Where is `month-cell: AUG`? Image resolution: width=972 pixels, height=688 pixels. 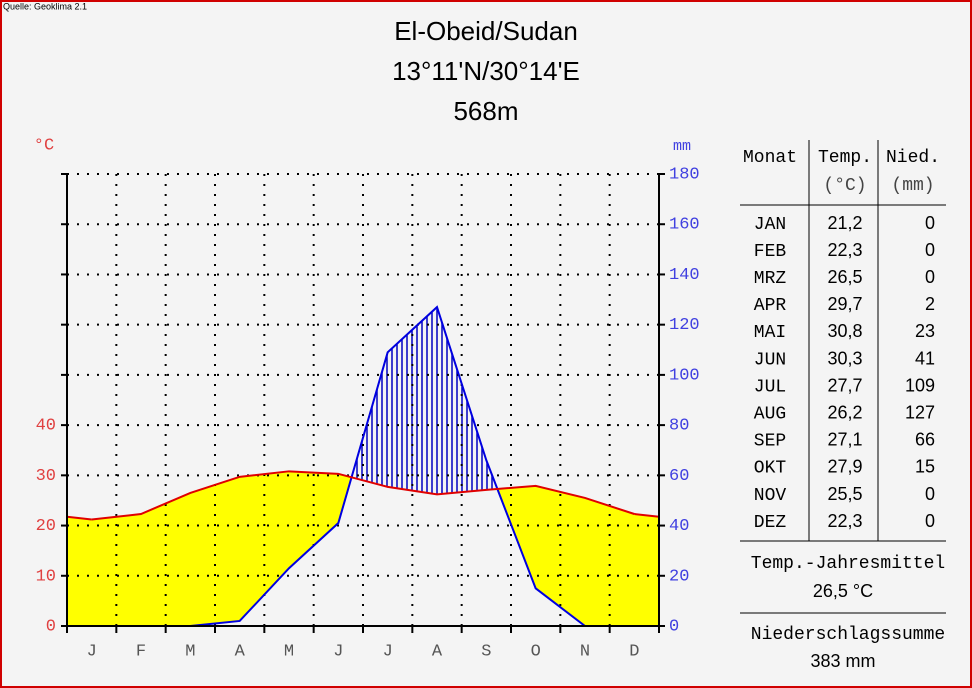
month-cell: AUG is located at coordinates (770, 414).